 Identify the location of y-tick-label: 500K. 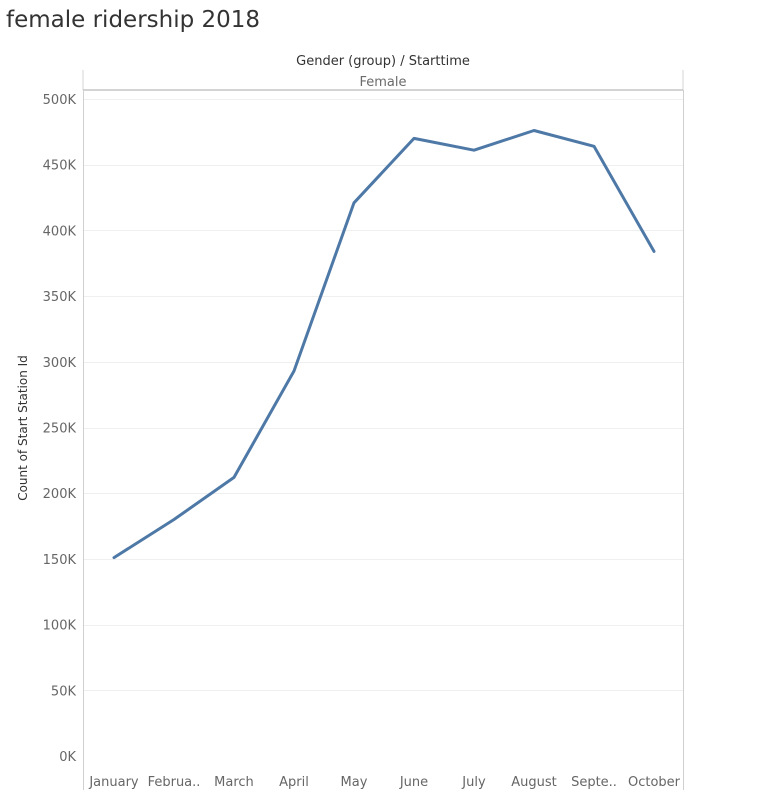
(60, 100).